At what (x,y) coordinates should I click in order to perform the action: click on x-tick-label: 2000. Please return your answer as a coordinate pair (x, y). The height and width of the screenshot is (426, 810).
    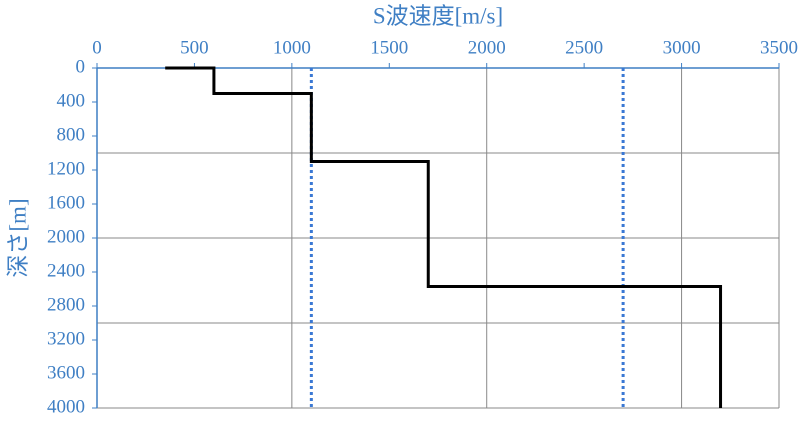
    Looking at the image, I should click on (487, 47).